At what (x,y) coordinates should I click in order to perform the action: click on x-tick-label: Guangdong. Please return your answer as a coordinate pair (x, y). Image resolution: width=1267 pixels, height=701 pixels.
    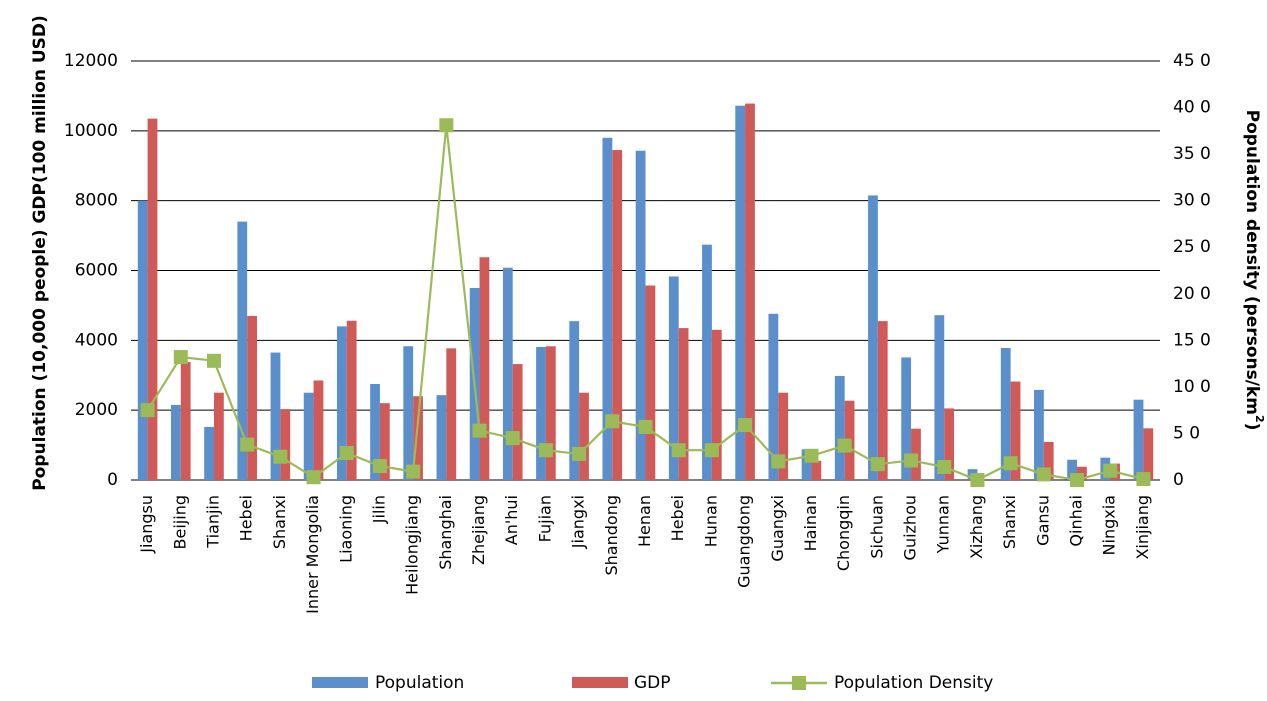
    Looking at the image, I should click on (744, 541).